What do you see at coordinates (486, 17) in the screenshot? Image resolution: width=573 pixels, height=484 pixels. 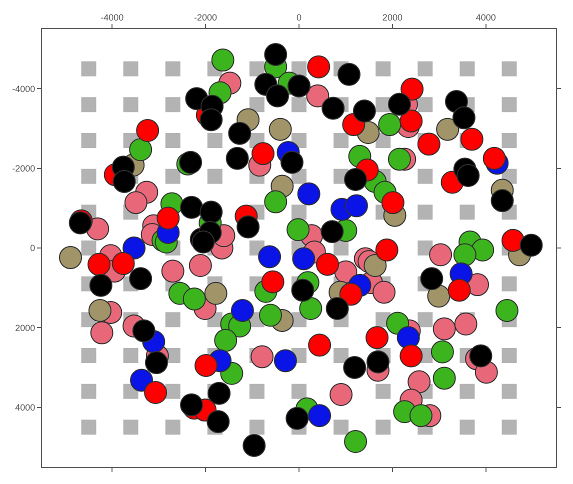 I see `x-tick-label: 4000` at bounding box center [486, 17].